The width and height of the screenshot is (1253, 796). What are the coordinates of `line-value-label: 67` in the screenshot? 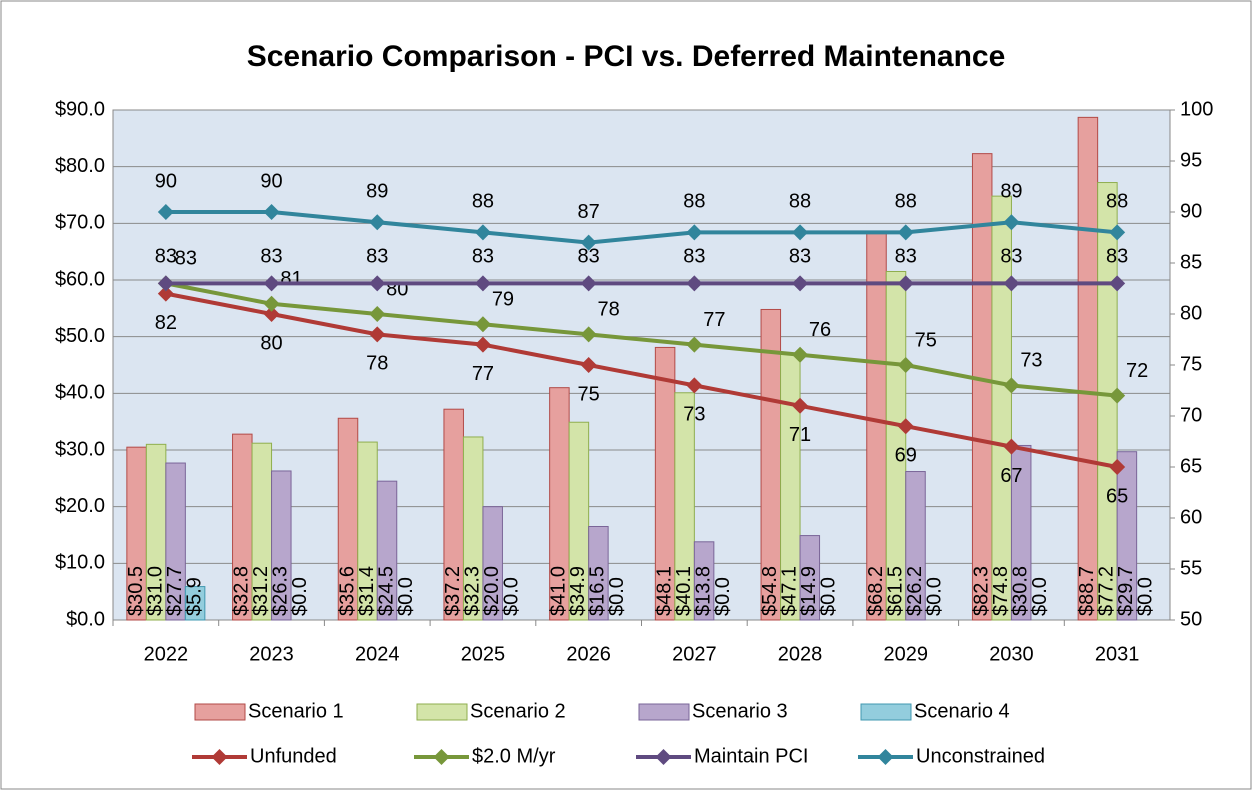 It's located at (1011, 476).